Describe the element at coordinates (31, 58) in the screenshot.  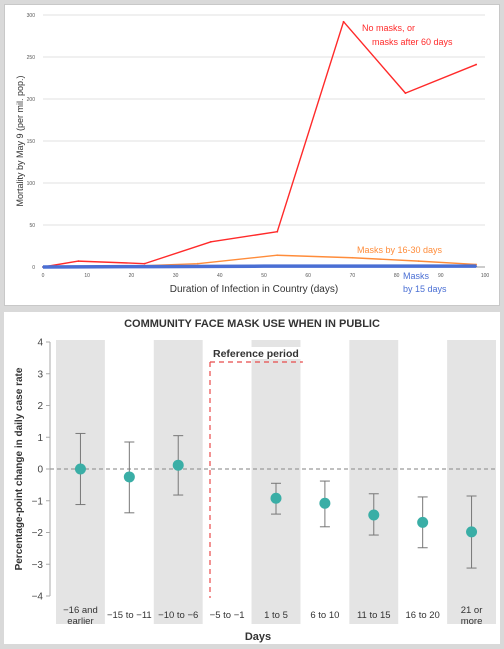
I see `y-tick-label: 250` at that location.